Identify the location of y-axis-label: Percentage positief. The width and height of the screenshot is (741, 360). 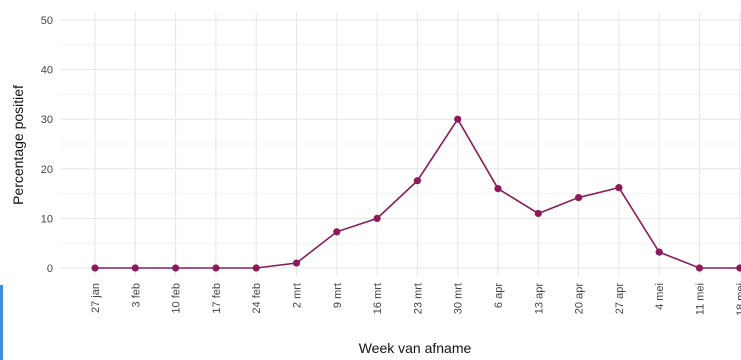
(18, 145).